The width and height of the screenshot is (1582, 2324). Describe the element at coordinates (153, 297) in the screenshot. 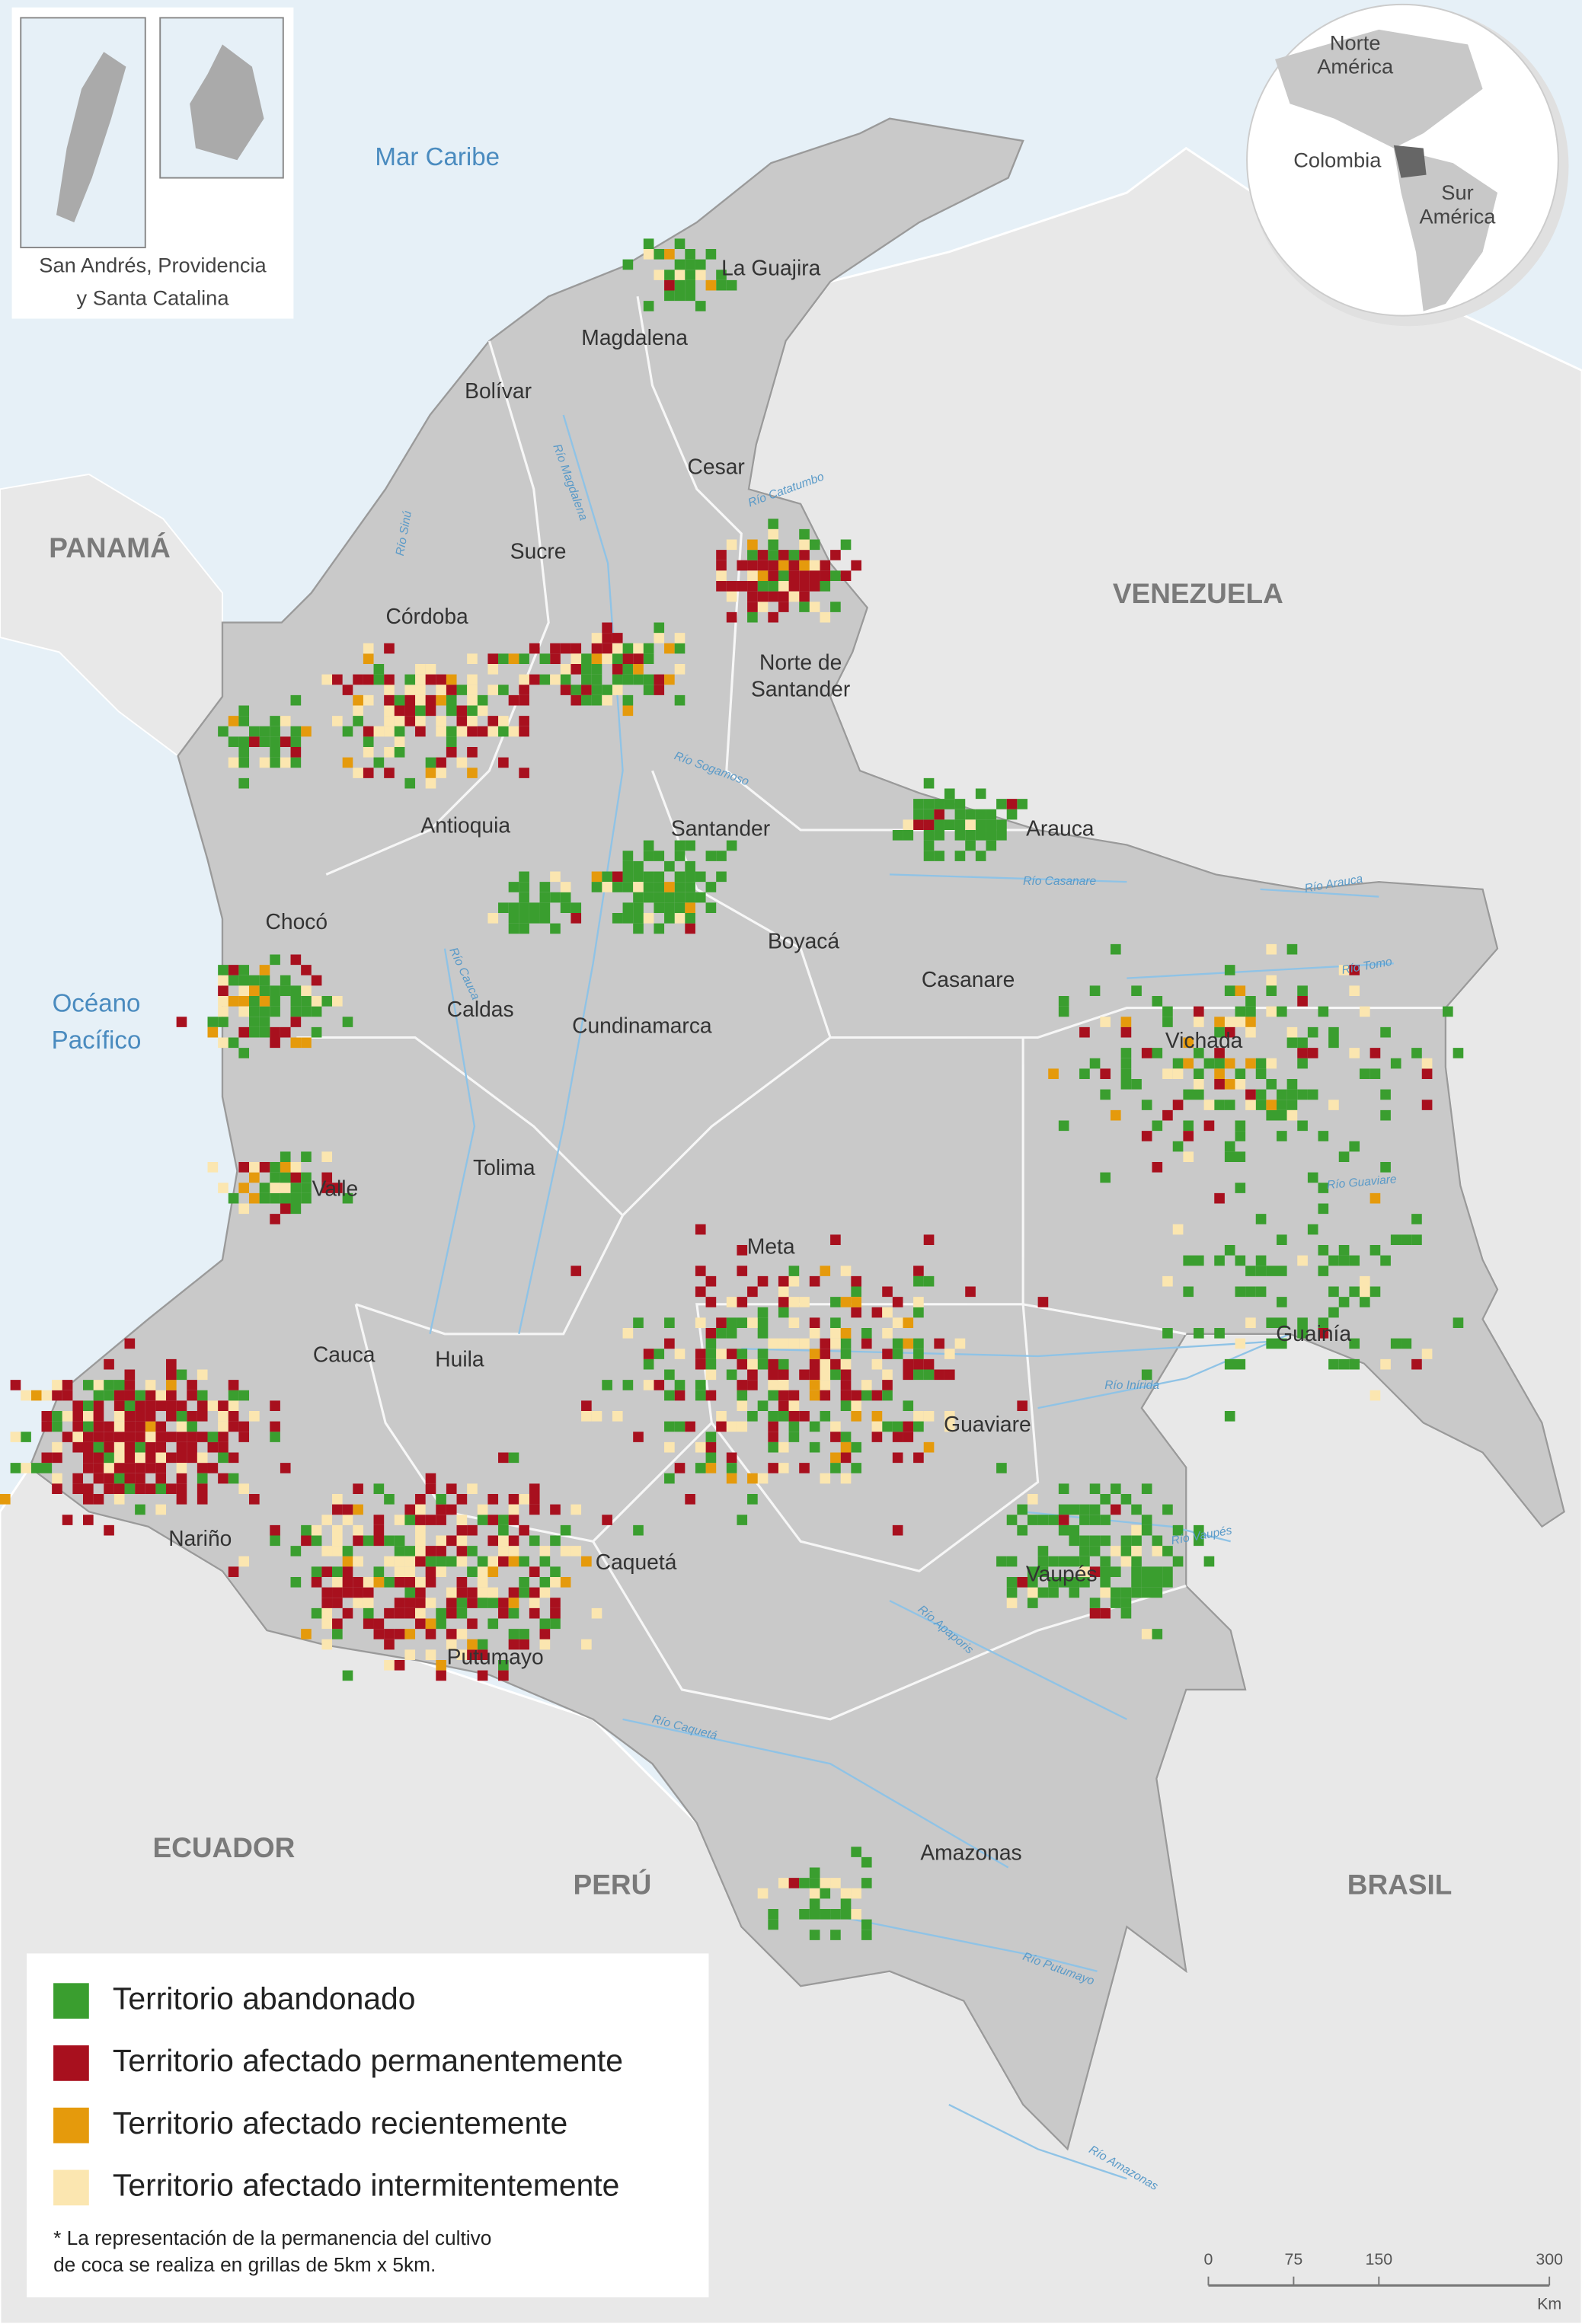

I see `inset-label: y Santa Catalina` at that location.